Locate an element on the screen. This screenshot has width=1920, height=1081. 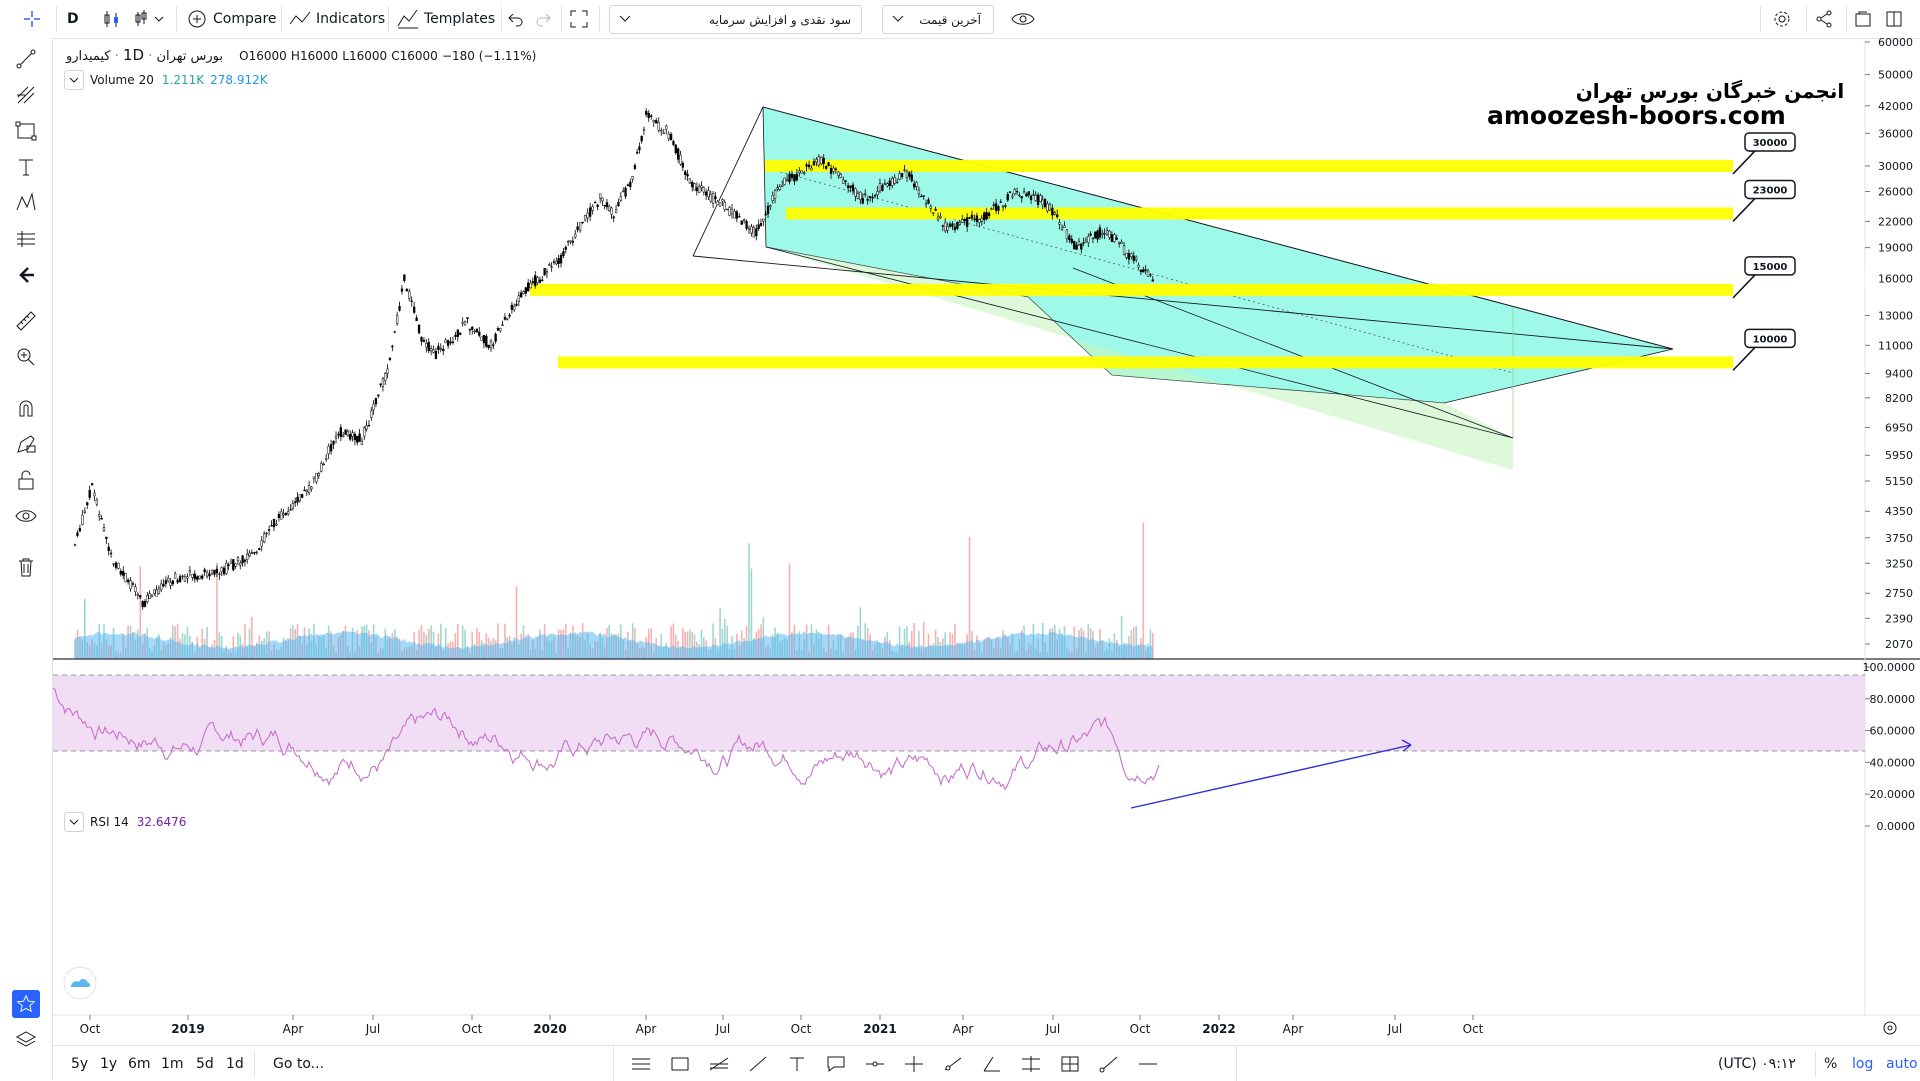
horizontal-ray-icon is located at coordinates (875, 1064).